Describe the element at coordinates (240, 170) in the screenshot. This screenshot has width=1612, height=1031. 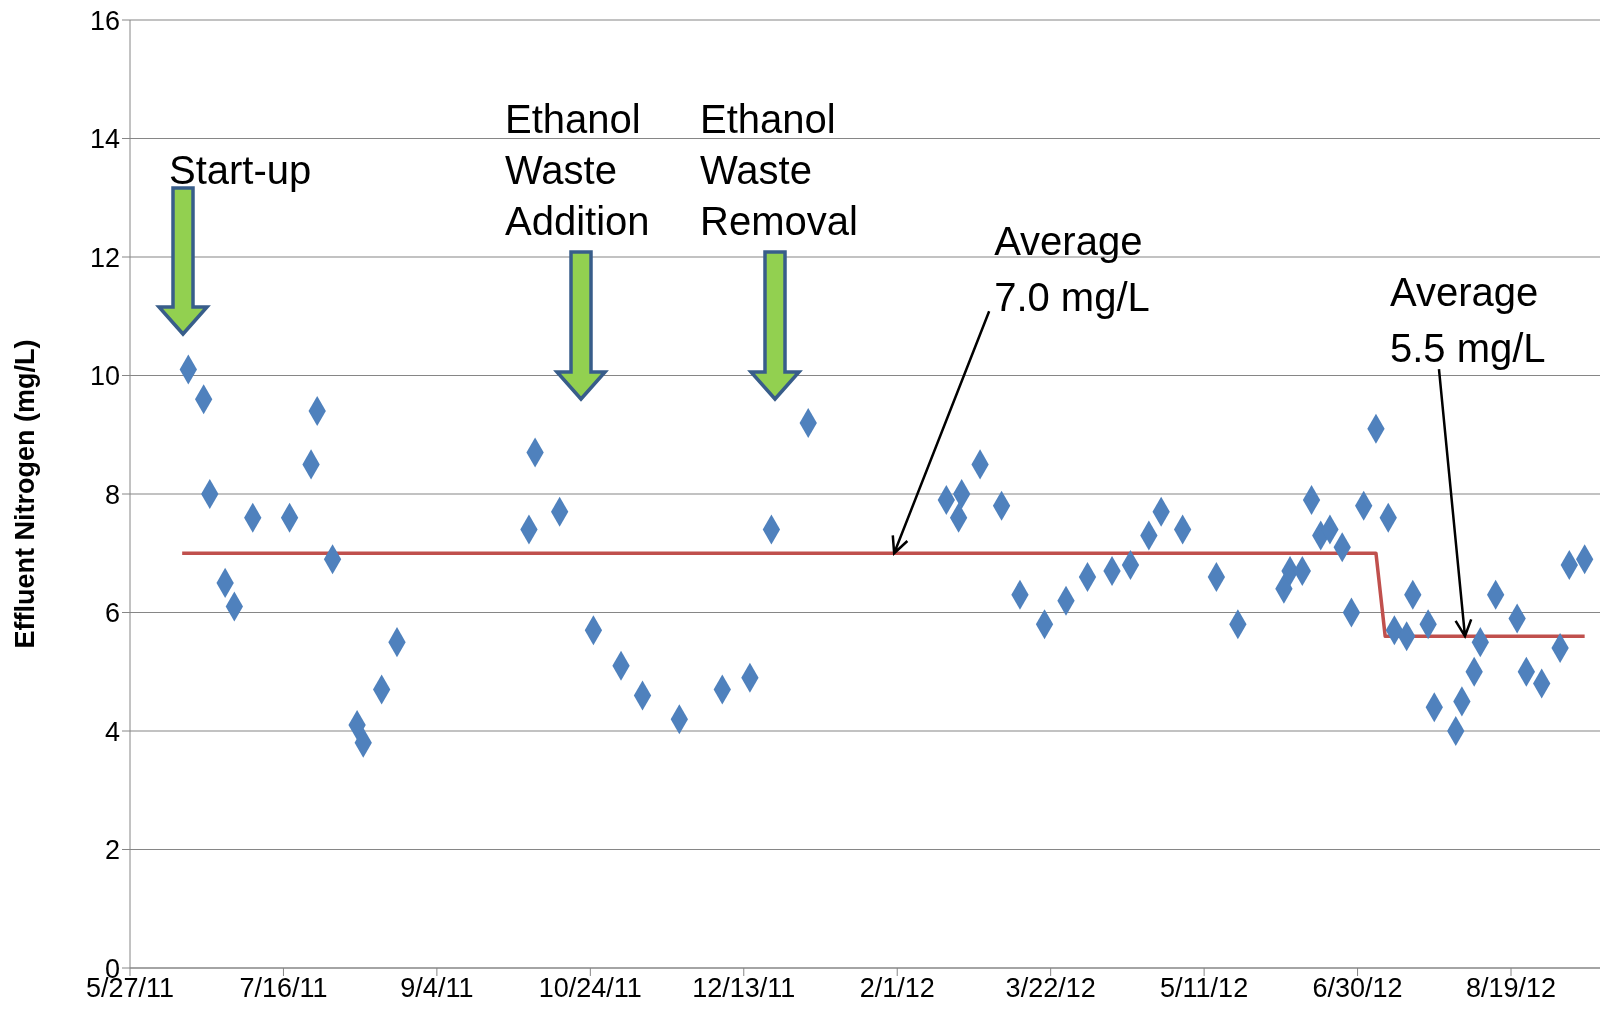
I see `annotation: Start-up` at that location.